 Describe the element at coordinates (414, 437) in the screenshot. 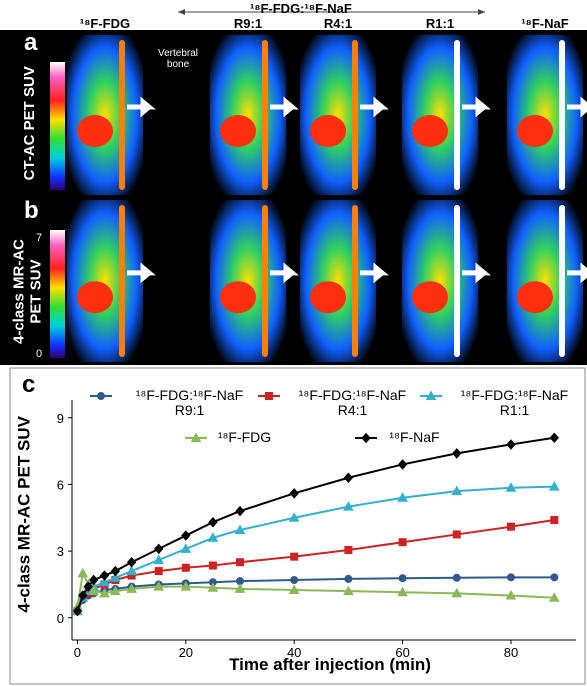

I see `legend-label: ¹⁸F-NaF` at that location.